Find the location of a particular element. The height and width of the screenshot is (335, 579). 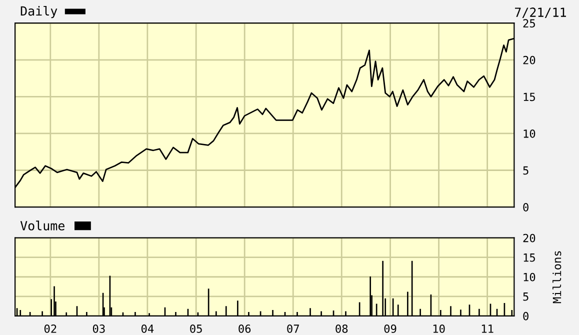

x-tick-label: 11 is located at coordinates (488, 328).